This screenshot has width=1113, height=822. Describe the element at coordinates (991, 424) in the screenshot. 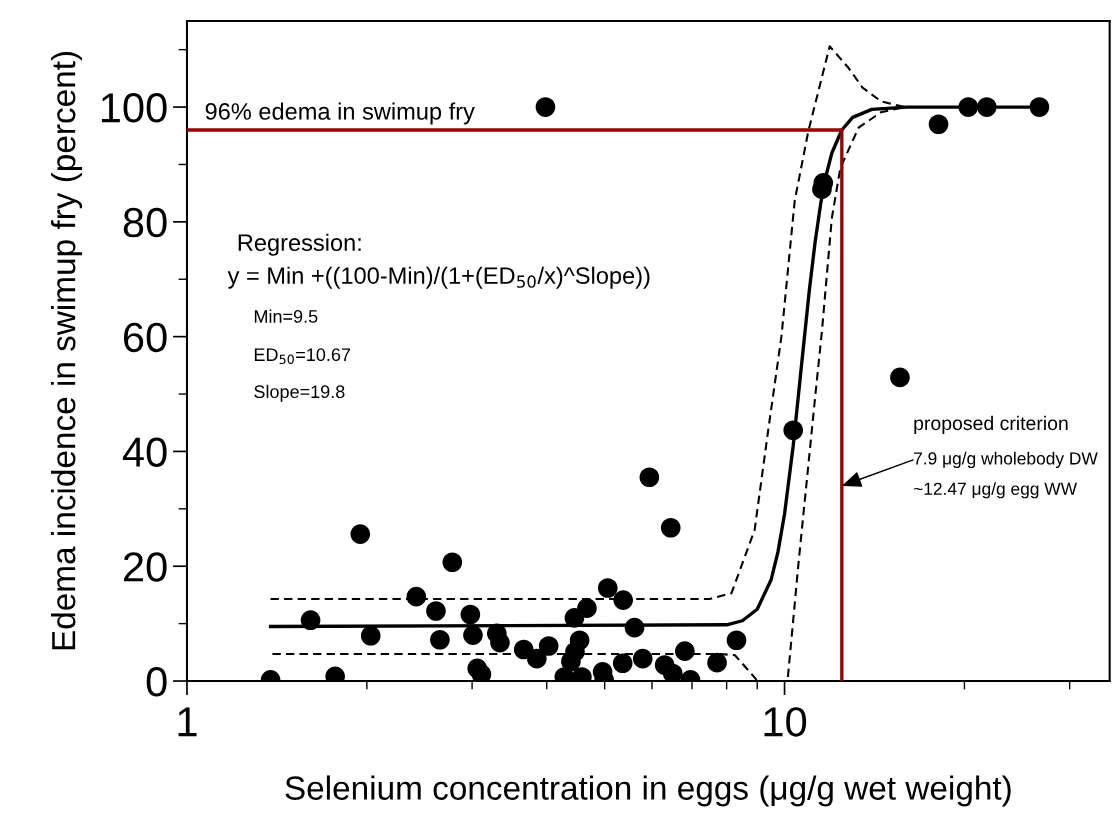

I see `annotation: proposed criterion` at that location.